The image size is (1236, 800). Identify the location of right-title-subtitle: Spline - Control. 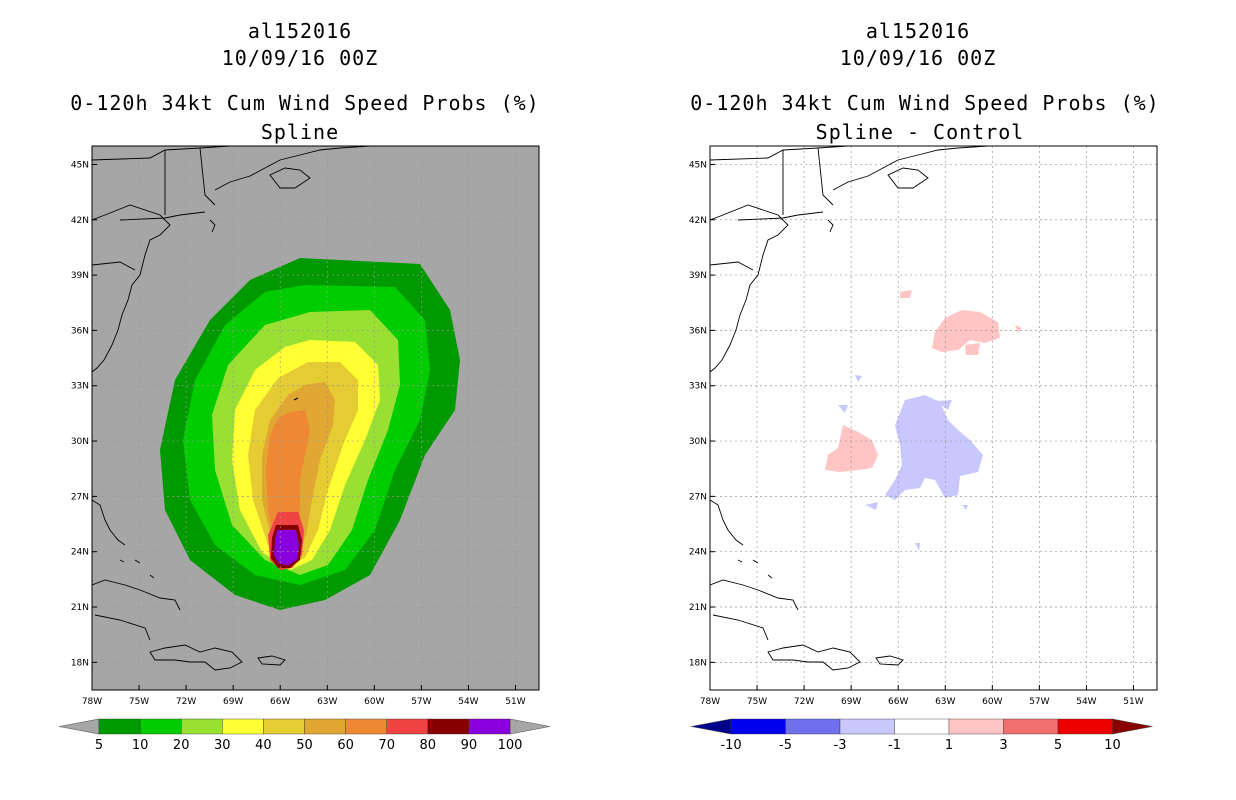
(920, 132).